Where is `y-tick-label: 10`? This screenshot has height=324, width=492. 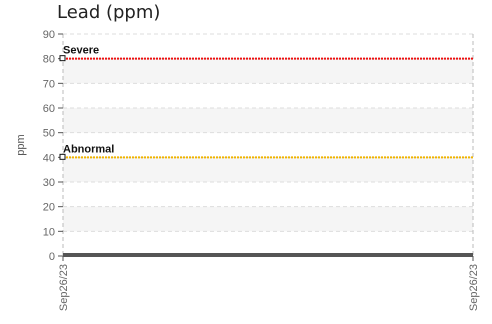 y-tick-label: 10 is located at coordinates (49, 232).